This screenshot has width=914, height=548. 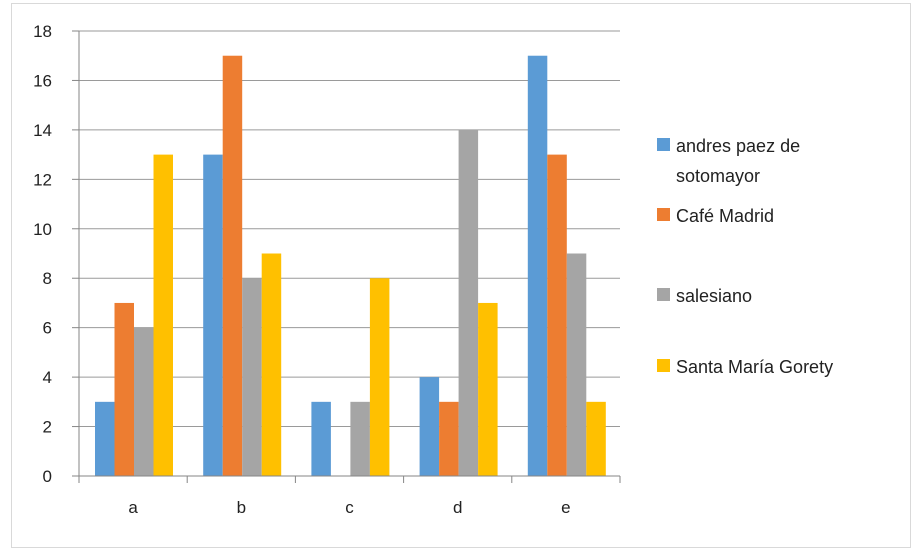 What do you see at coordinates (565, 507) in the screenshot?
I see `x-tick-label: e` at bounding box center [565, 507].